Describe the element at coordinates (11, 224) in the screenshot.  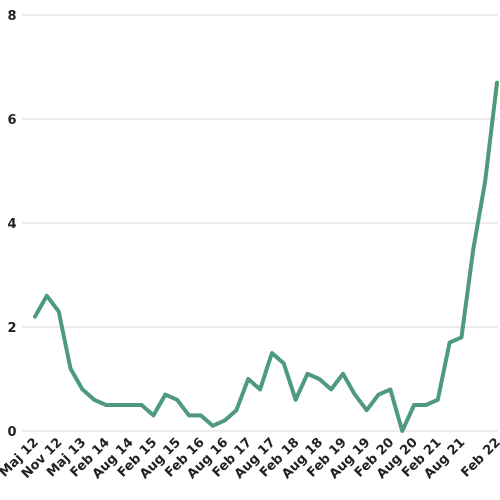
I see `y-tick-label: 4` at that location.